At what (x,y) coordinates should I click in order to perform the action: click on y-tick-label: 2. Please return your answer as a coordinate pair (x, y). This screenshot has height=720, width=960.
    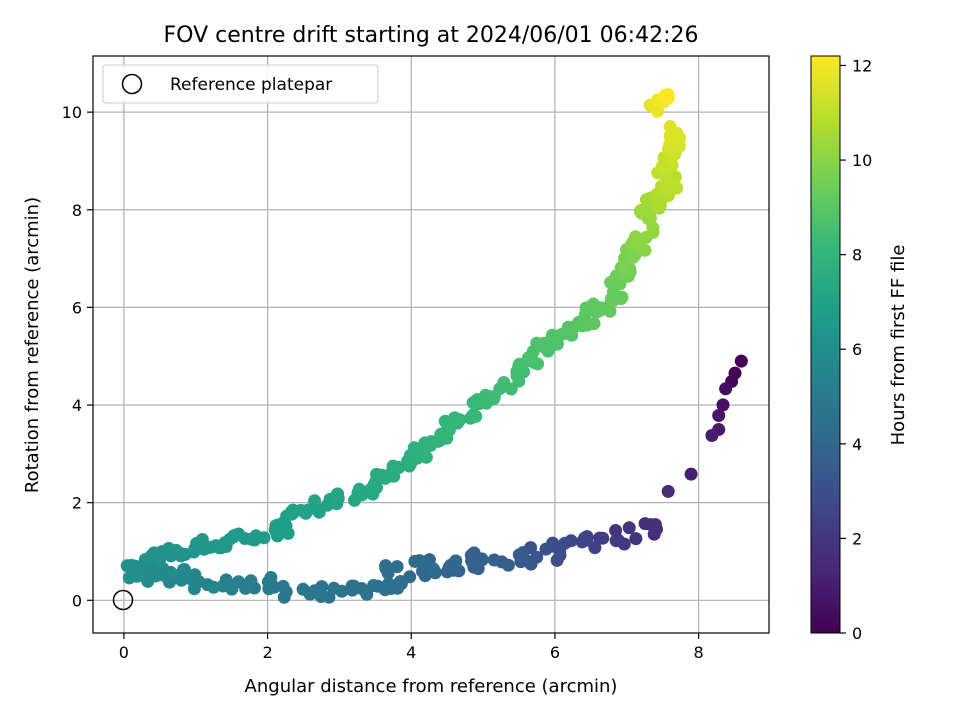
    Looking at the image, I should click on (77, 503).